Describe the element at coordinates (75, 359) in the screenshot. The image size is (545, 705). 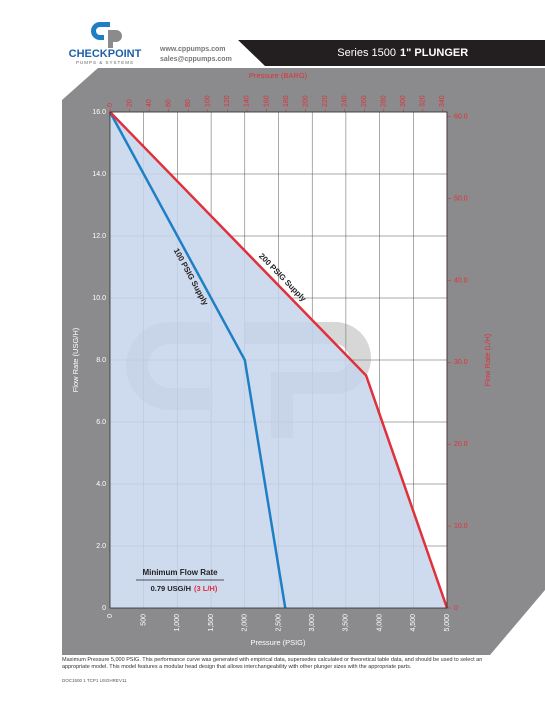
I see `y-axis-title: Flow Rate (USG/H)` at that location.